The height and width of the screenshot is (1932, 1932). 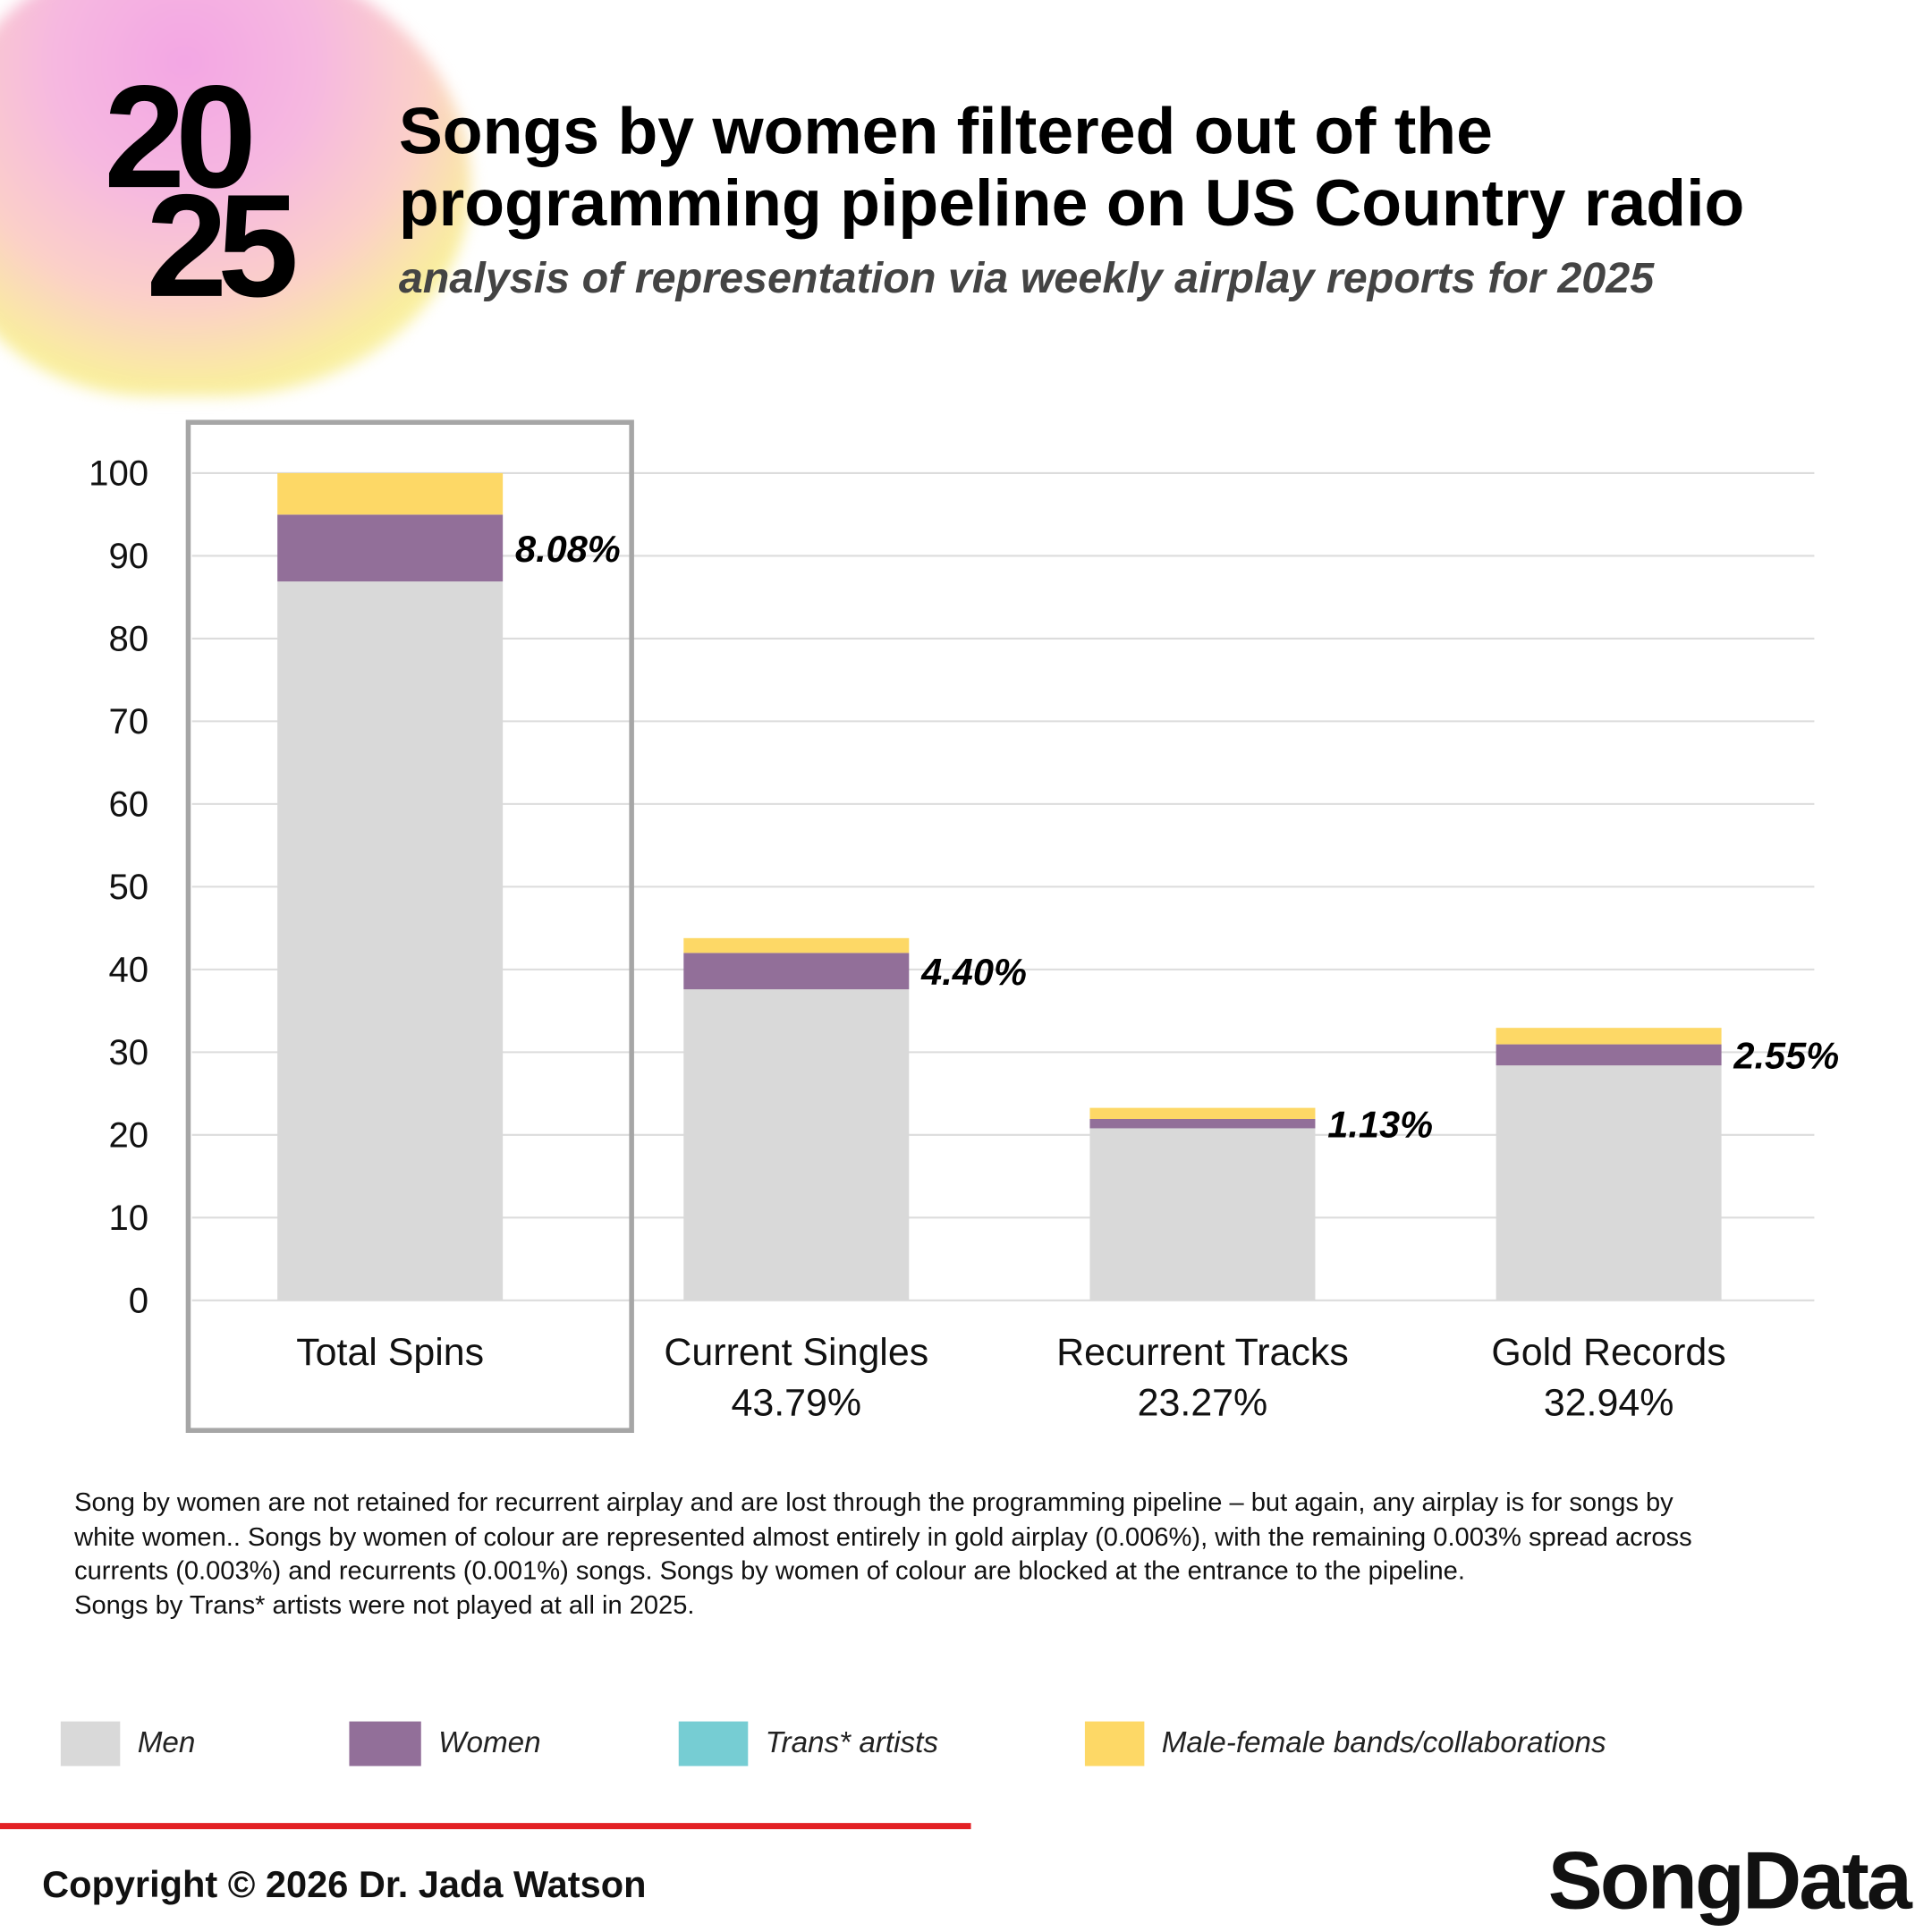 I want to click on women-share-label: 1.13%, so click(x=1380, y=1124).